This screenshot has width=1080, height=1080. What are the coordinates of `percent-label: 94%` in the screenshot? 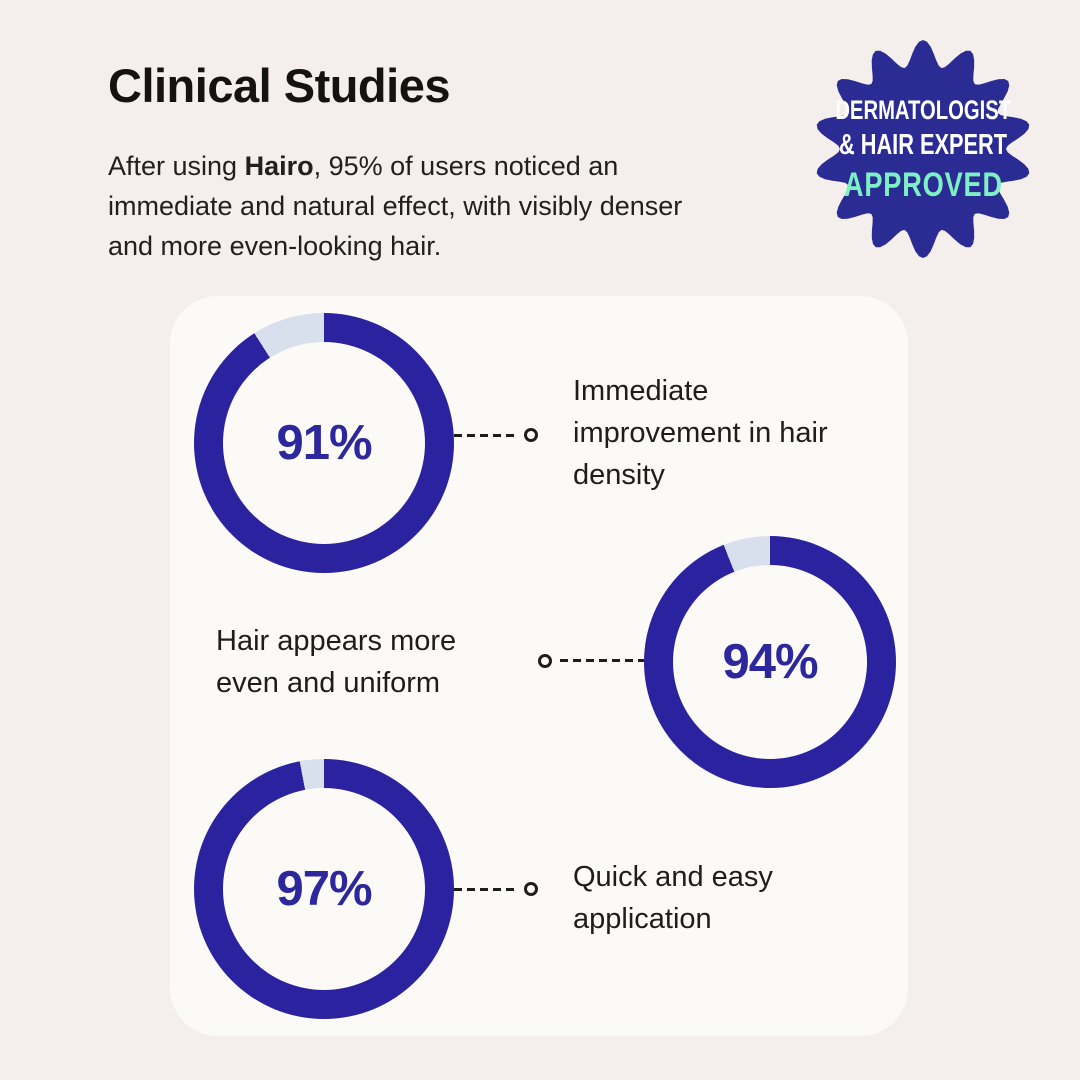 It's located at (770, 662).